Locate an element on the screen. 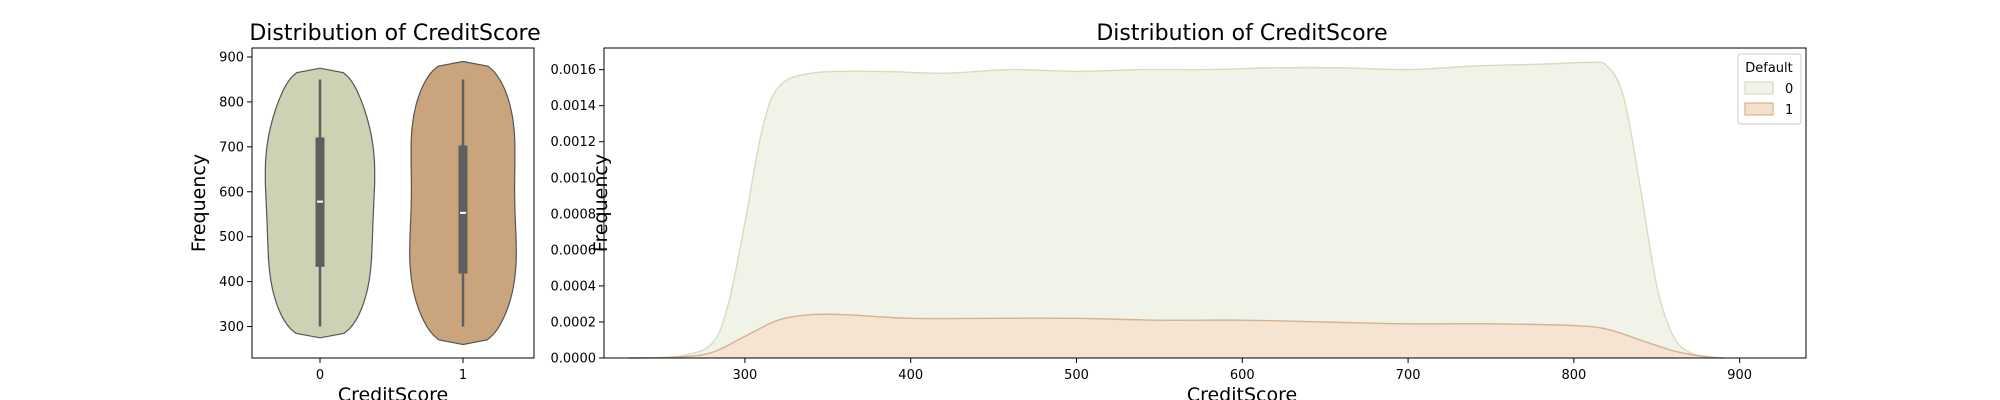 The image size is (2000, 400). violin-y-tick-label: 300 is located at coordinates (231, 327).